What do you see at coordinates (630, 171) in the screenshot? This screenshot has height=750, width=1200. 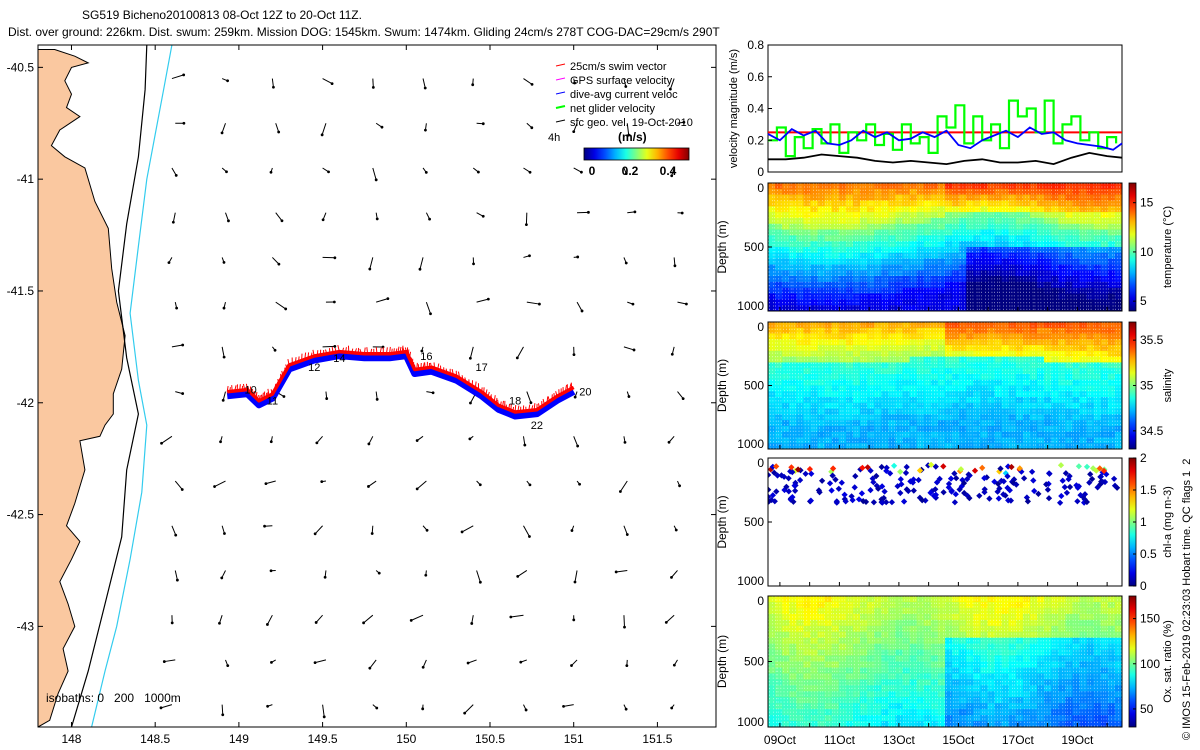 I see `map-colorbar-tick-1: 0.2` at bounding box center [630, 171].